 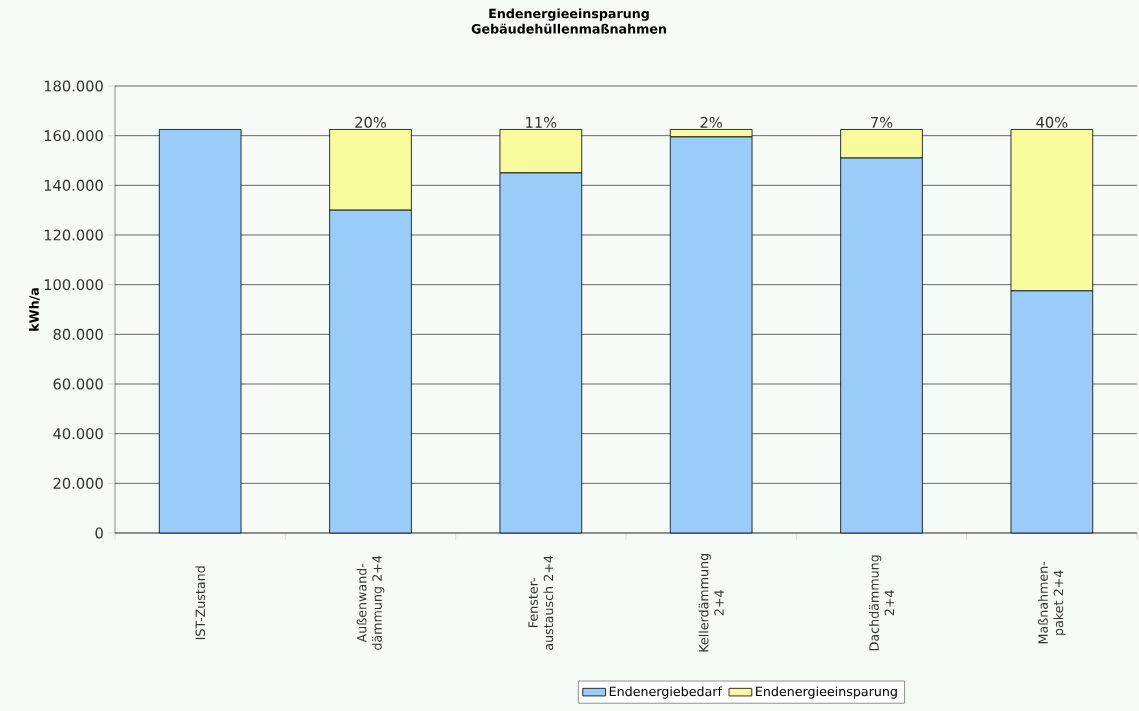 I want to click on annotation: 11%, so click(x=541, y=122).